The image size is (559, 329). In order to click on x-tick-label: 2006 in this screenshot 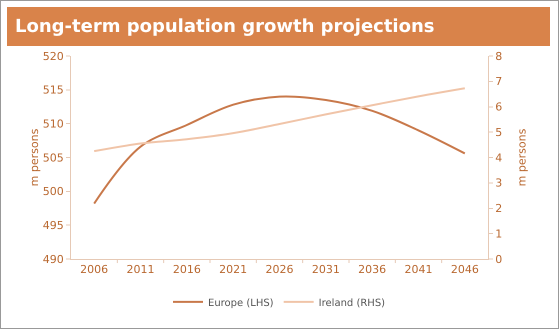, I will do `click(94, 269)`.